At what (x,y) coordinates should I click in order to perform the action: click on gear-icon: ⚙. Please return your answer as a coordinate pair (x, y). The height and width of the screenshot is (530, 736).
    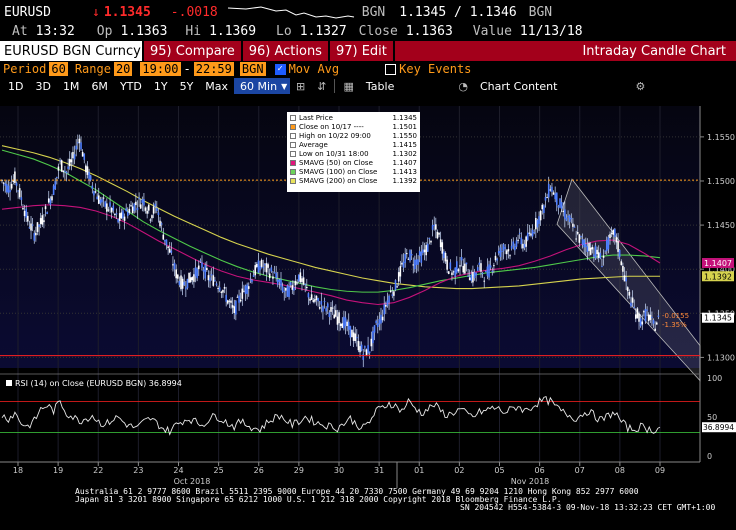
    Looking at the image, I should click on (640, 86).